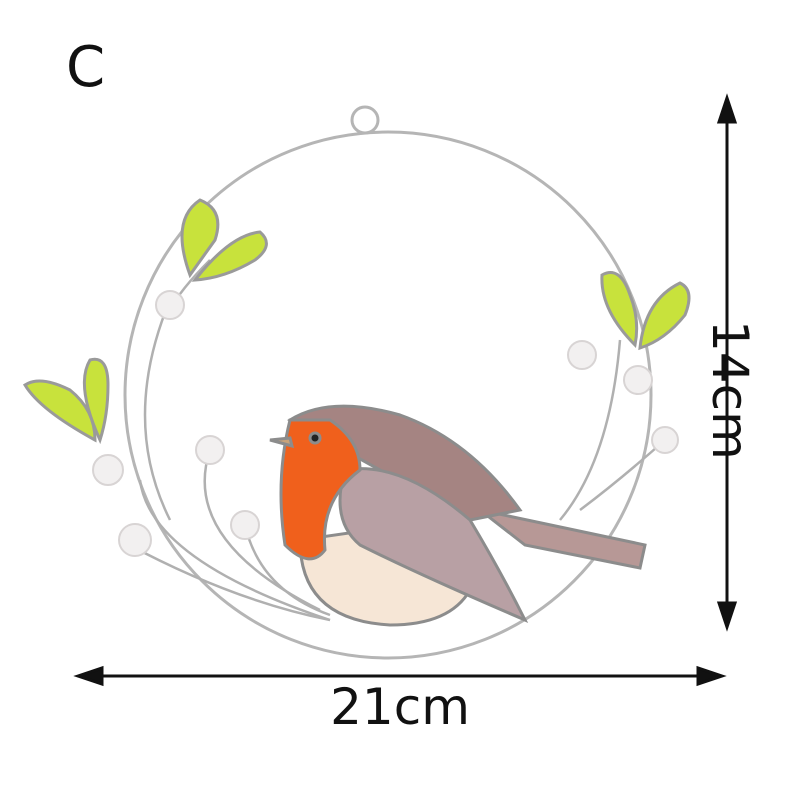 This screenshot has width=800, height=799. I want to click on height-dimension-label: 14cm, so click(730, 390).